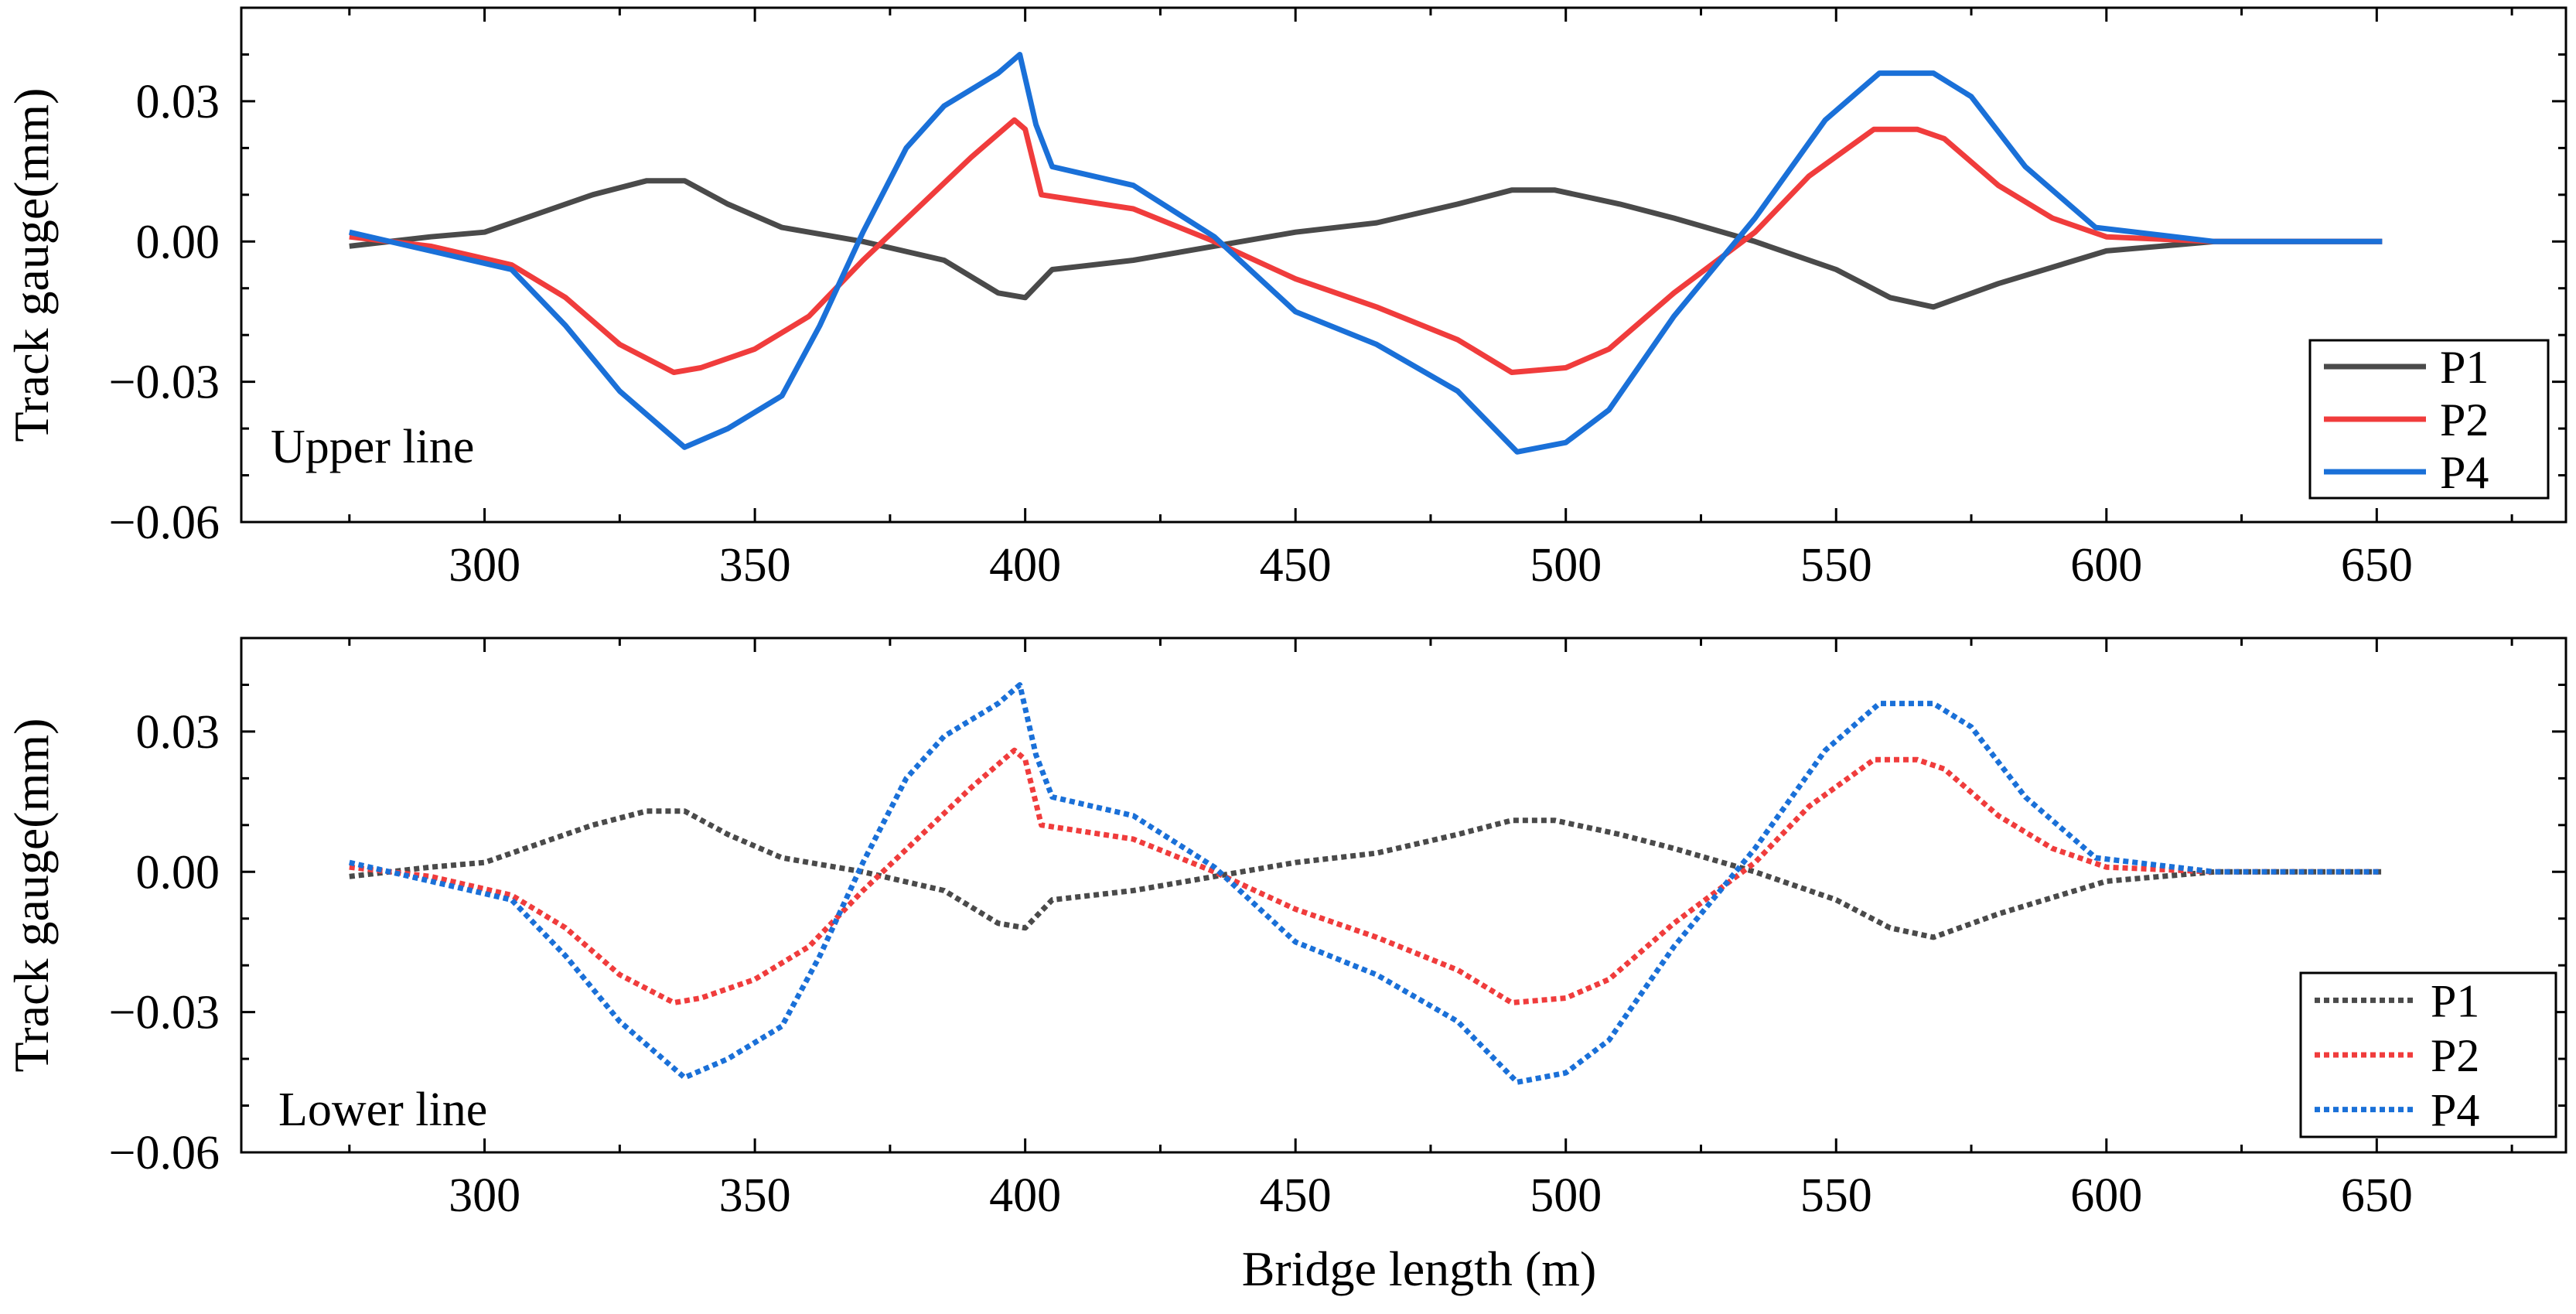  I want to click on legend-box, so click(2428, 1054).